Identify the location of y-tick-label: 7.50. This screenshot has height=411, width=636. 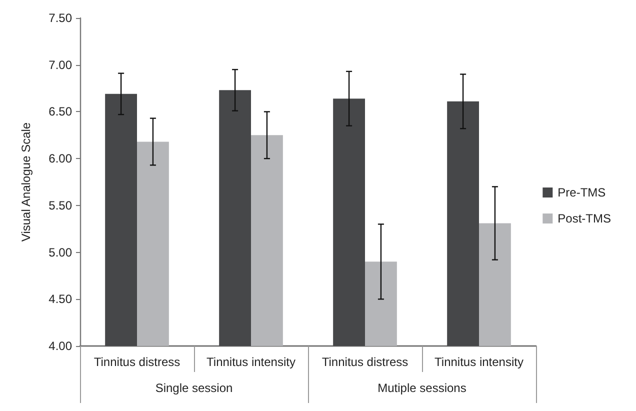
(60, 18).